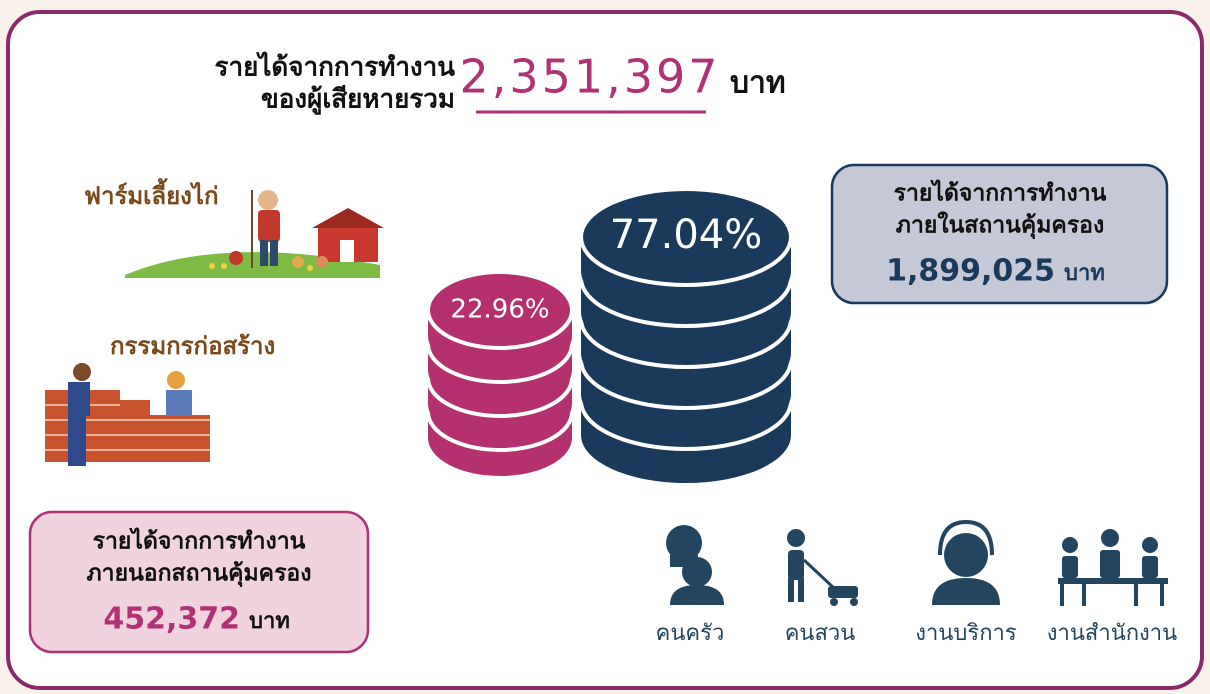 The image size is (1210, 694). What do you see at coordinates (127, 414) in the screenshot?
I see `construction-illustration` at bounding box center [127, 414].